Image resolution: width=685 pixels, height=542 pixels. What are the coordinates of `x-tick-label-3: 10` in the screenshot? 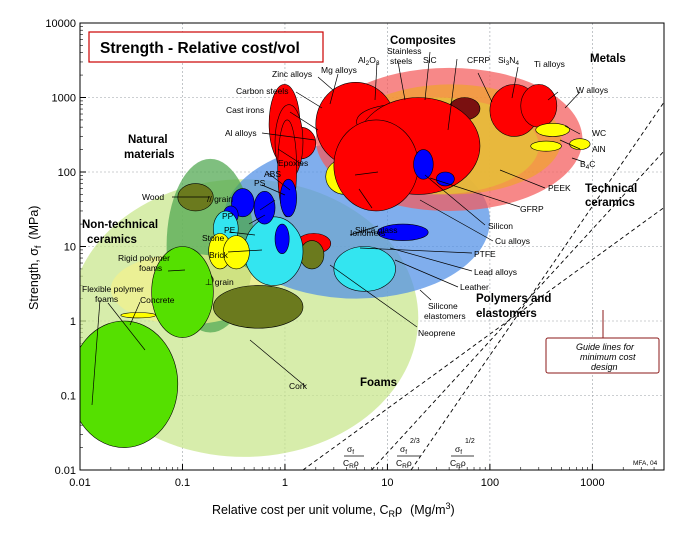 It's located at (387, 483).